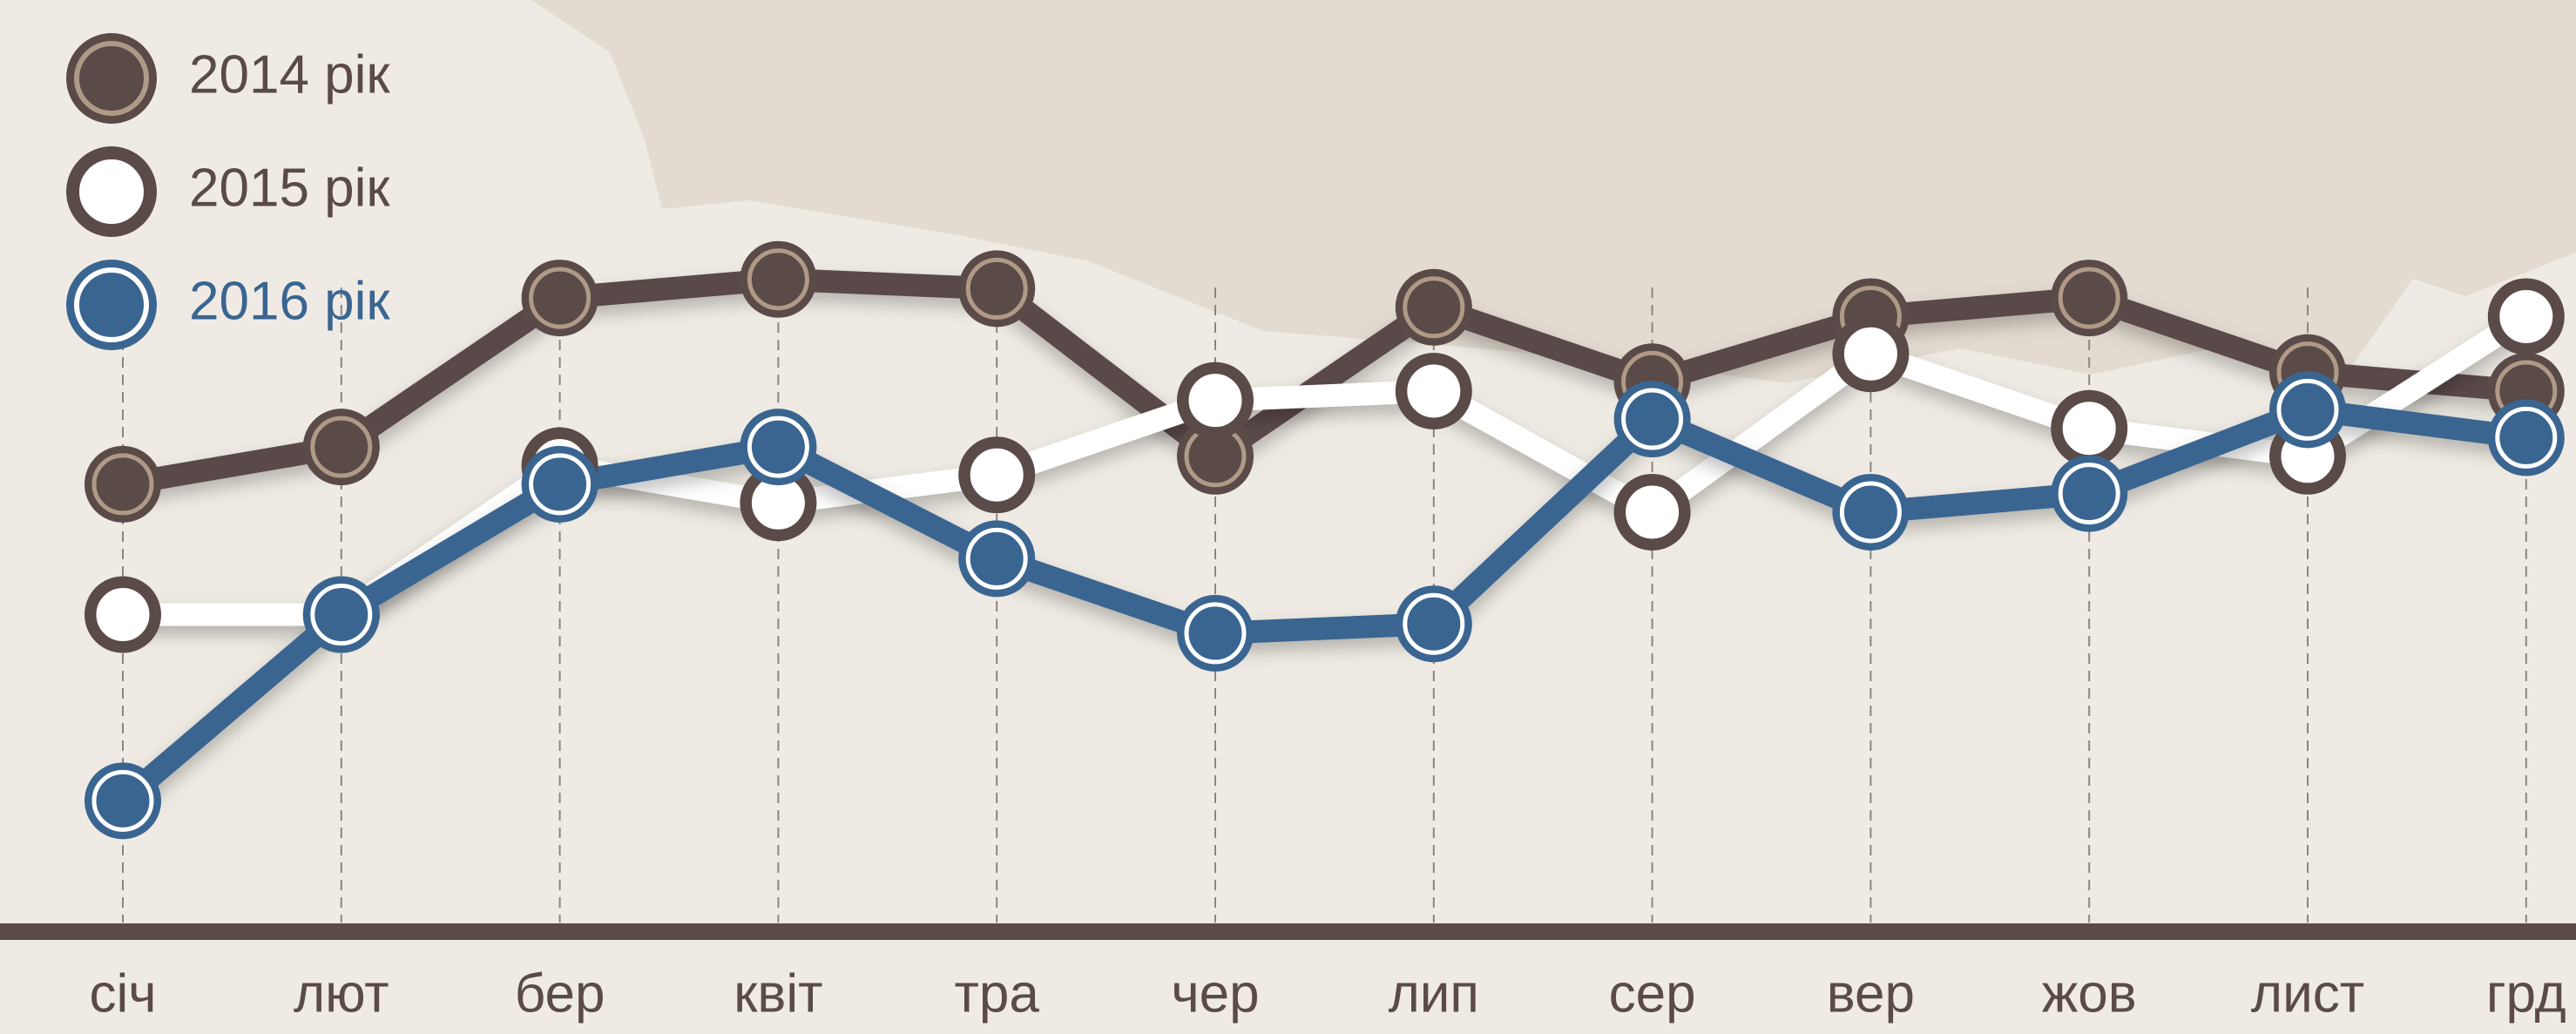  Describe the element at coordinates (2089, 993) in the screenshot. I see `x-tick-label: жов` at that location.